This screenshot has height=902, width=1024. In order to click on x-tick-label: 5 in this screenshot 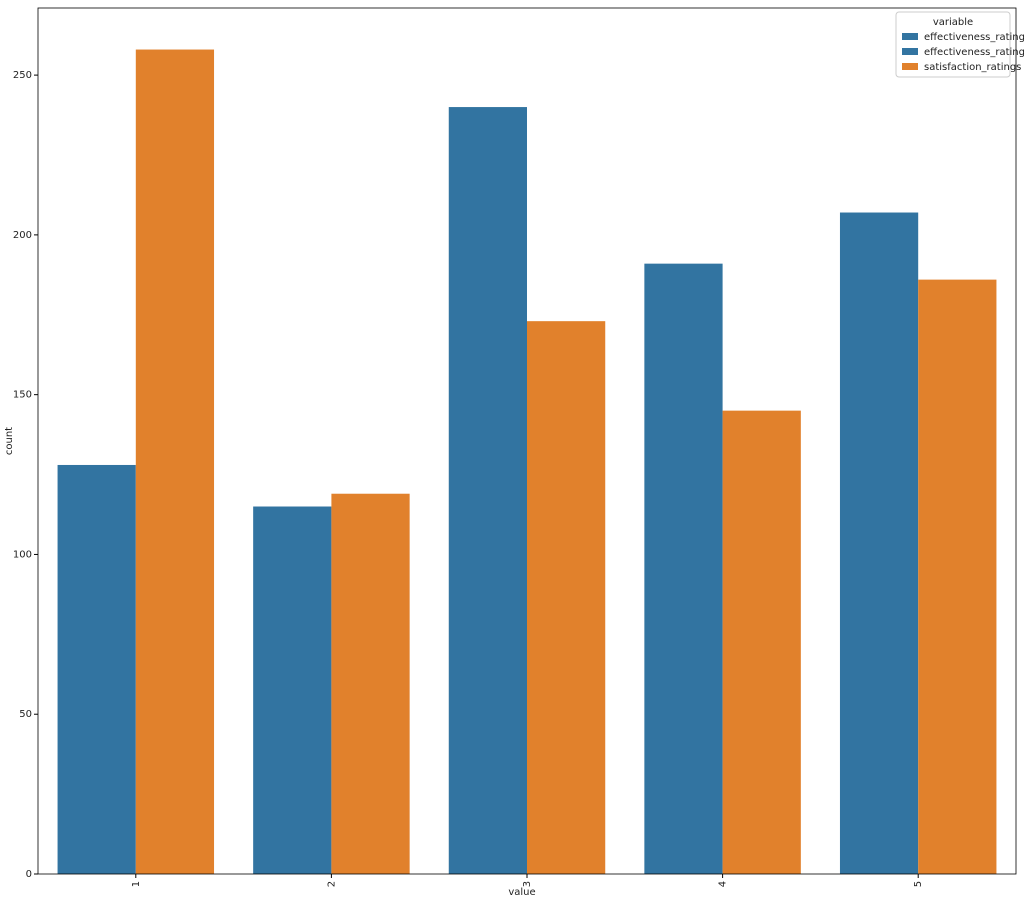, I will do `click(918, 884)`.